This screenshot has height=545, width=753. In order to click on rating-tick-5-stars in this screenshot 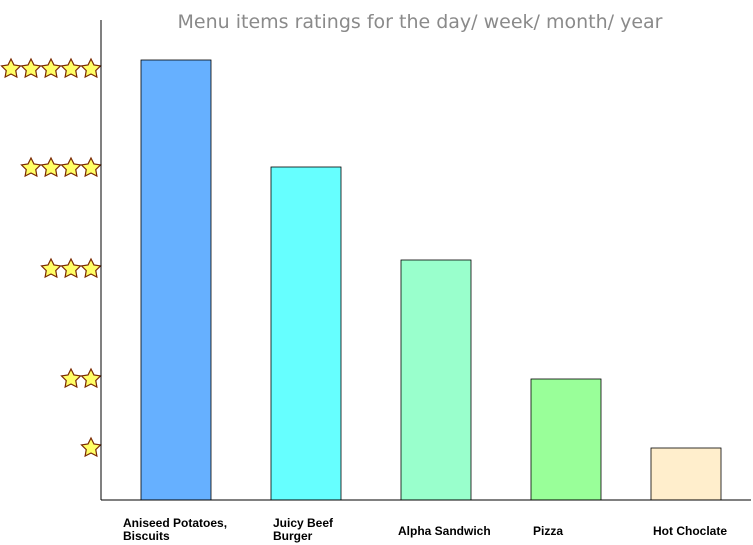, I will do `click(51, 68)`.